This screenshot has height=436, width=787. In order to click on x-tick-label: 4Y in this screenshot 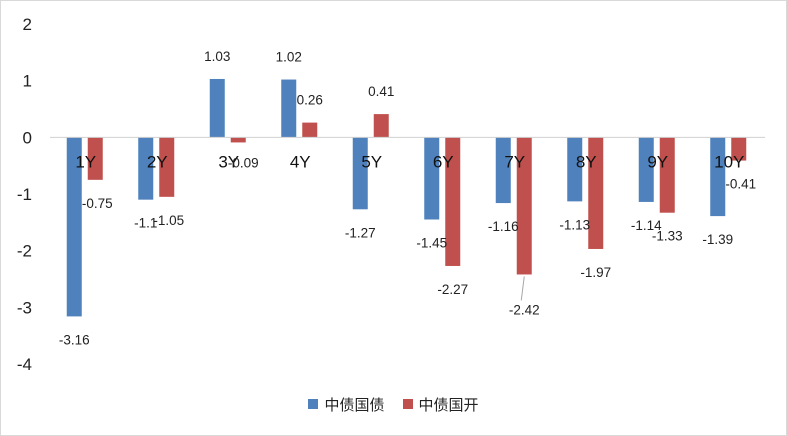, I will do `click(300, 161)`.